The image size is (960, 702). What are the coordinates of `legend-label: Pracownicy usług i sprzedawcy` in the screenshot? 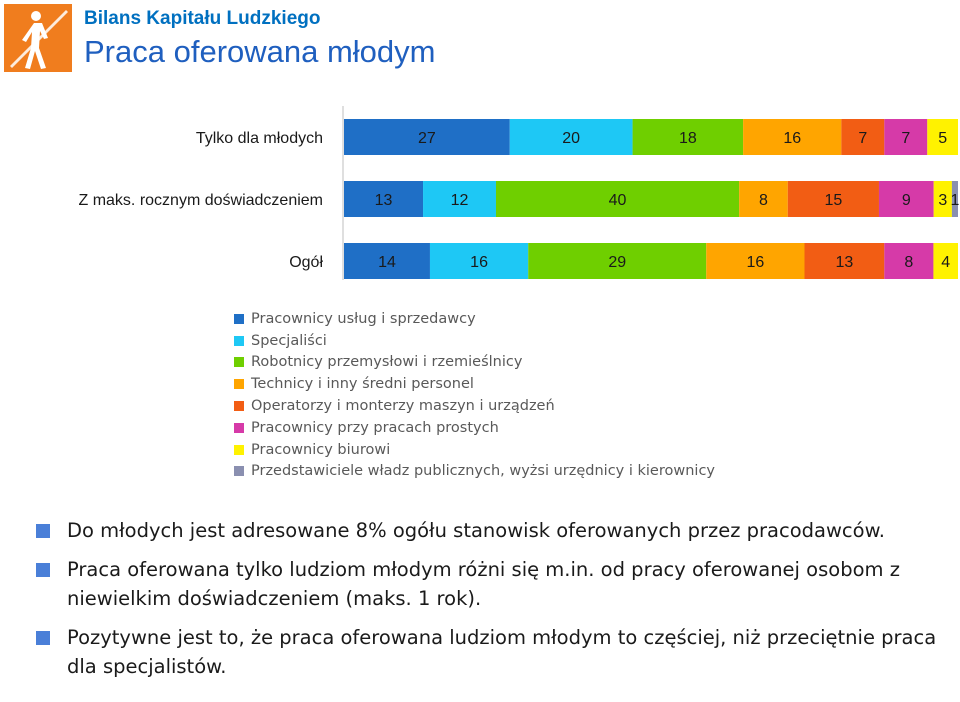 It's located at (363, 318).